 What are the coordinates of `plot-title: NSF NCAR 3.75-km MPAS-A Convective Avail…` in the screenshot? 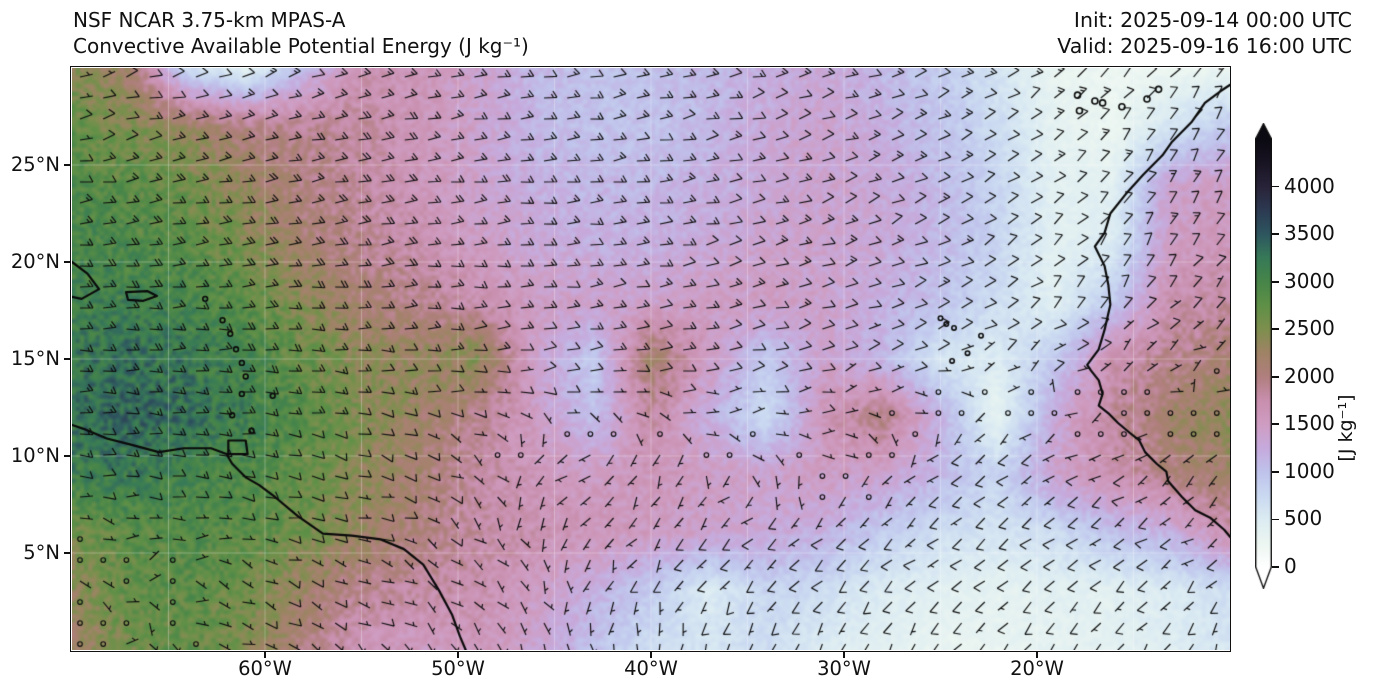 It's located at (301, 33).